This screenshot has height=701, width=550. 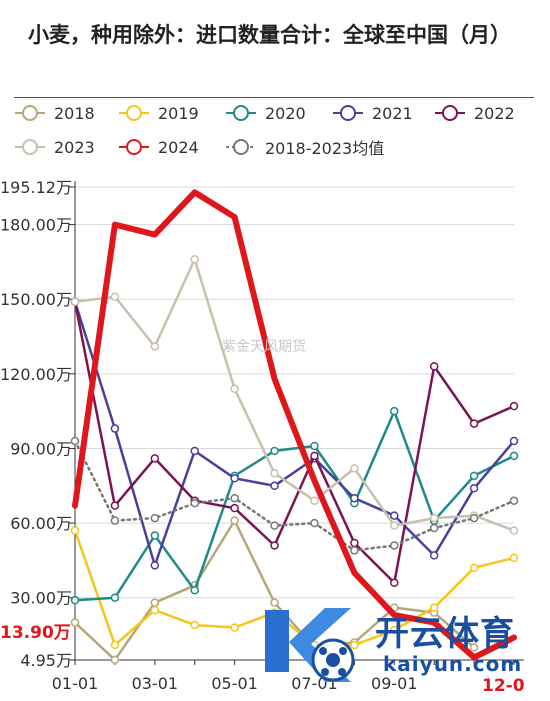 I want to click on legend-label: 2022, so click(x=494, y=113).